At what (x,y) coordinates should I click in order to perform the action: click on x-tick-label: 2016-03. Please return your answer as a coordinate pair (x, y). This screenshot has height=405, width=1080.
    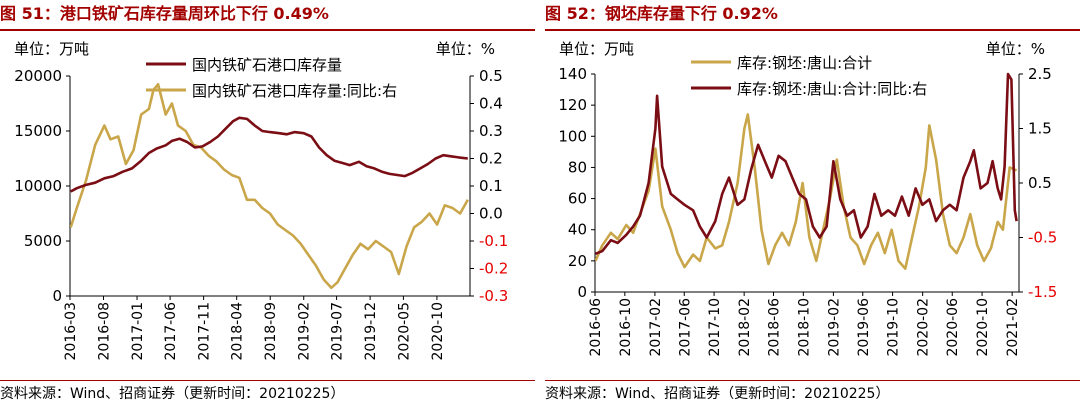
    Looking at the image, I should click on (71, 331).